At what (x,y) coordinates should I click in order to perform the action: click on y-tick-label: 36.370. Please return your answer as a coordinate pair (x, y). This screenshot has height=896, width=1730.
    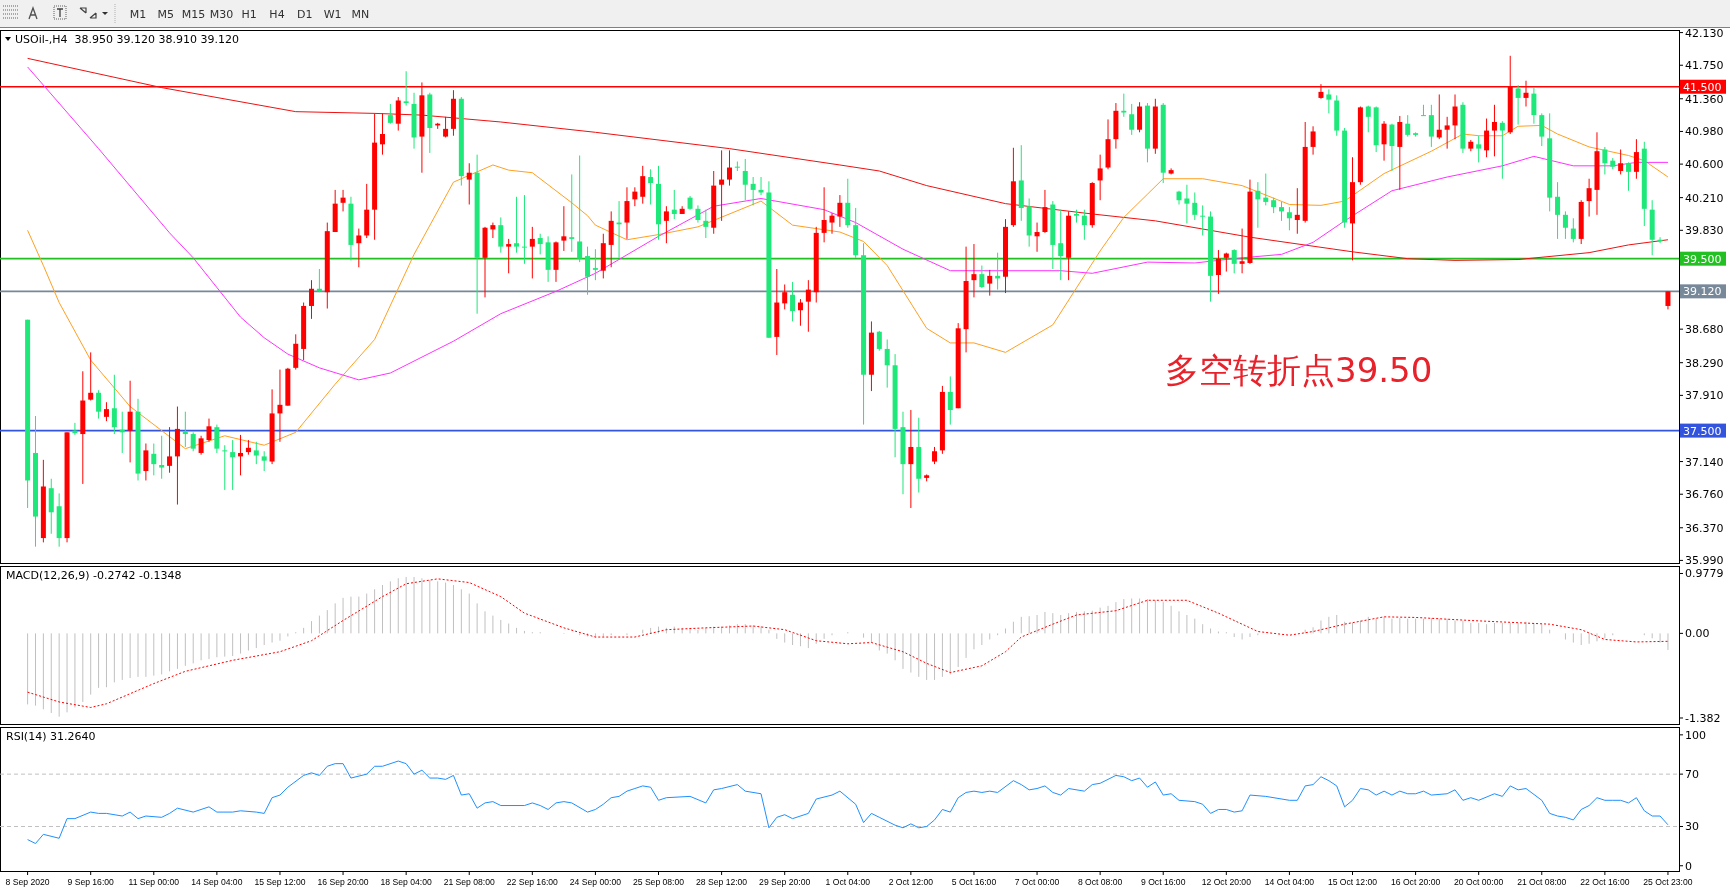
    Looking at the image, I should click on (1704, 528).